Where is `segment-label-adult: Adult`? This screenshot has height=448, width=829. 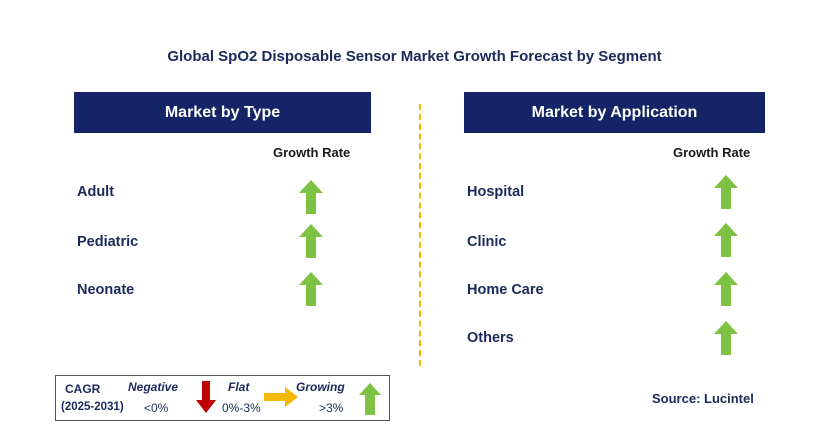
segment-label-adult: Adult is located at coordinates (96, 192).